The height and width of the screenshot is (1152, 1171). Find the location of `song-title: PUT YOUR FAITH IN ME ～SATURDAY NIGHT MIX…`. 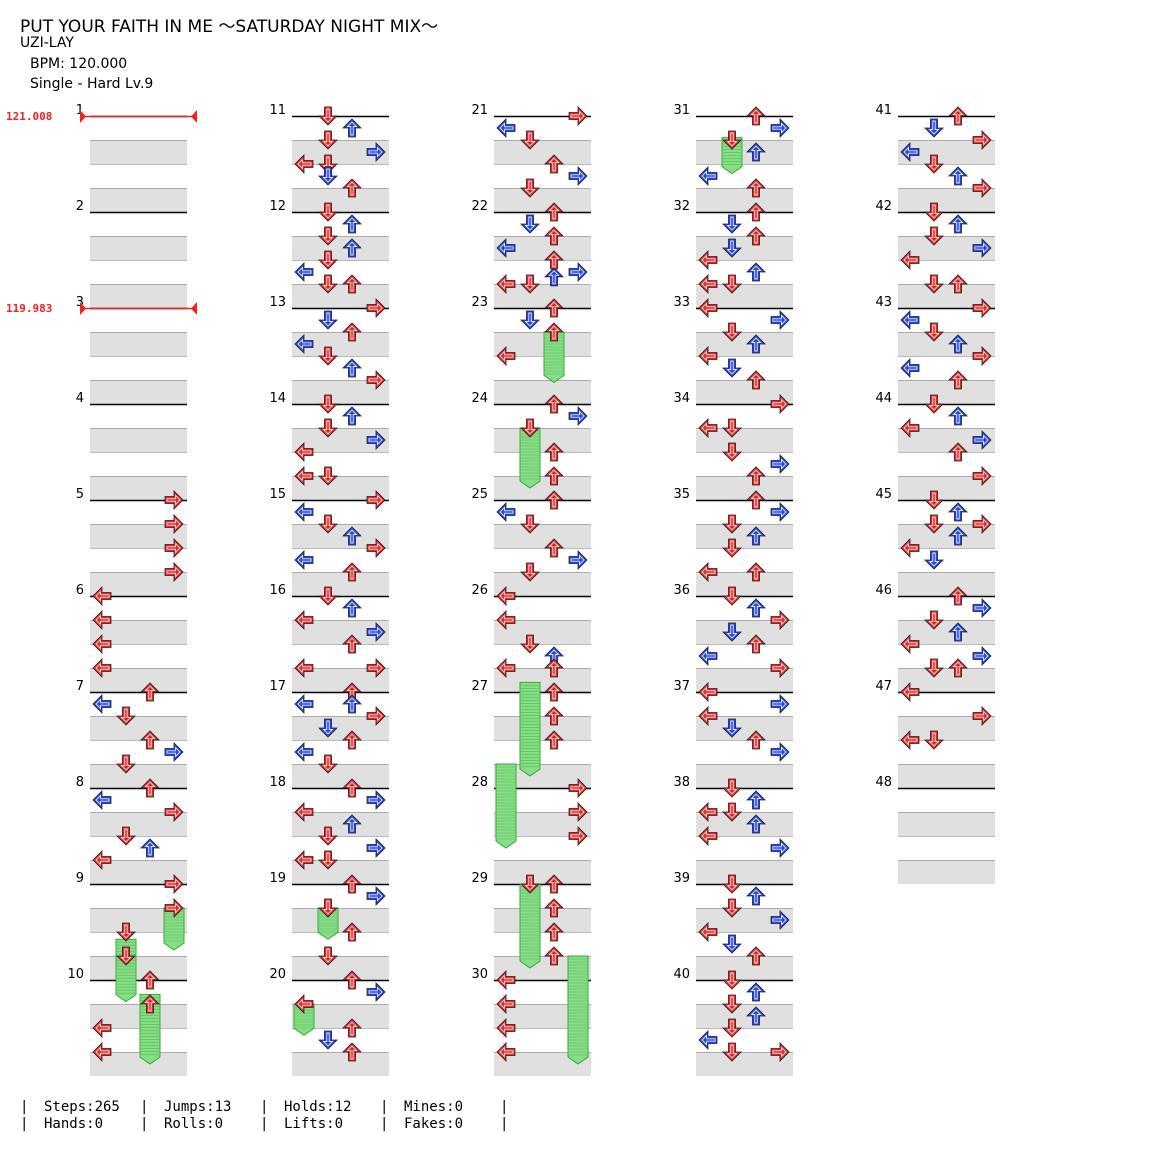

song-title: PUT YOUR FAITH IN ME ～SATURDAY NIGHT MIX… is located at coordinates (229, 27).